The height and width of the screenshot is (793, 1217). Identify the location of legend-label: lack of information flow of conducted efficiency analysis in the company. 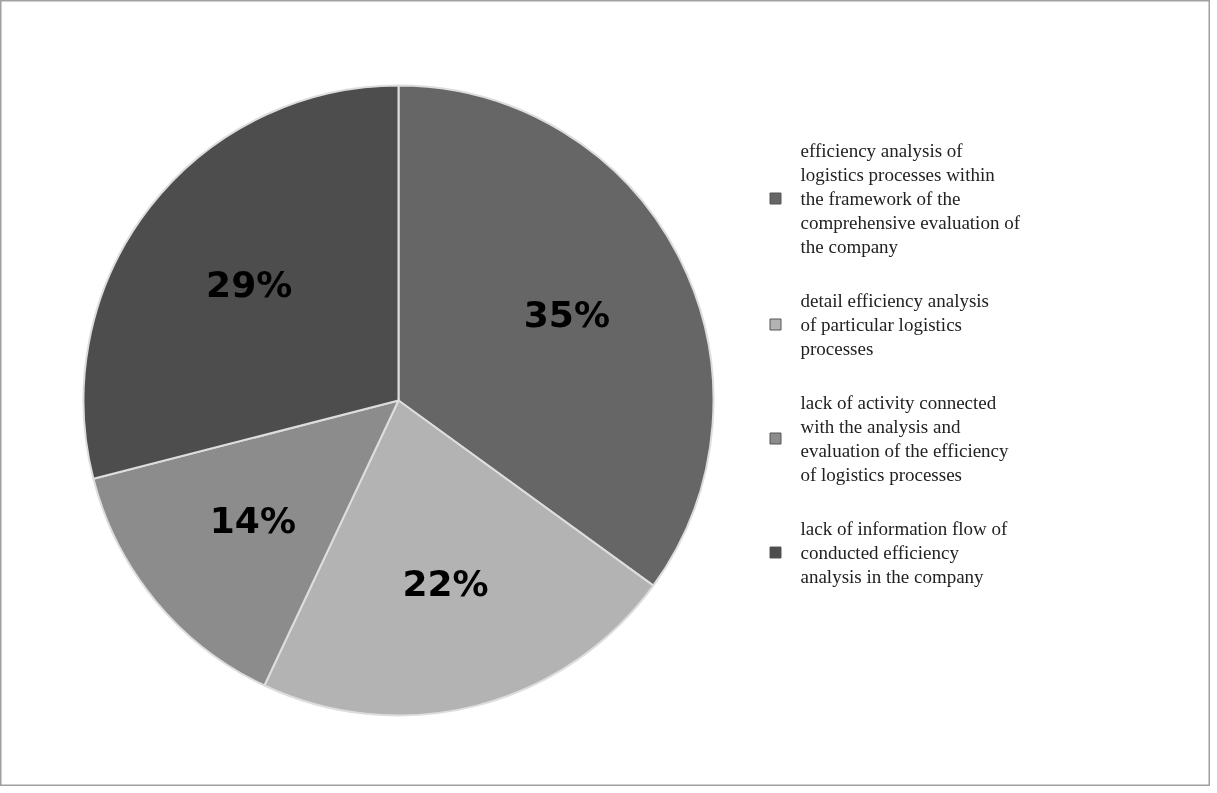
(904, 552).